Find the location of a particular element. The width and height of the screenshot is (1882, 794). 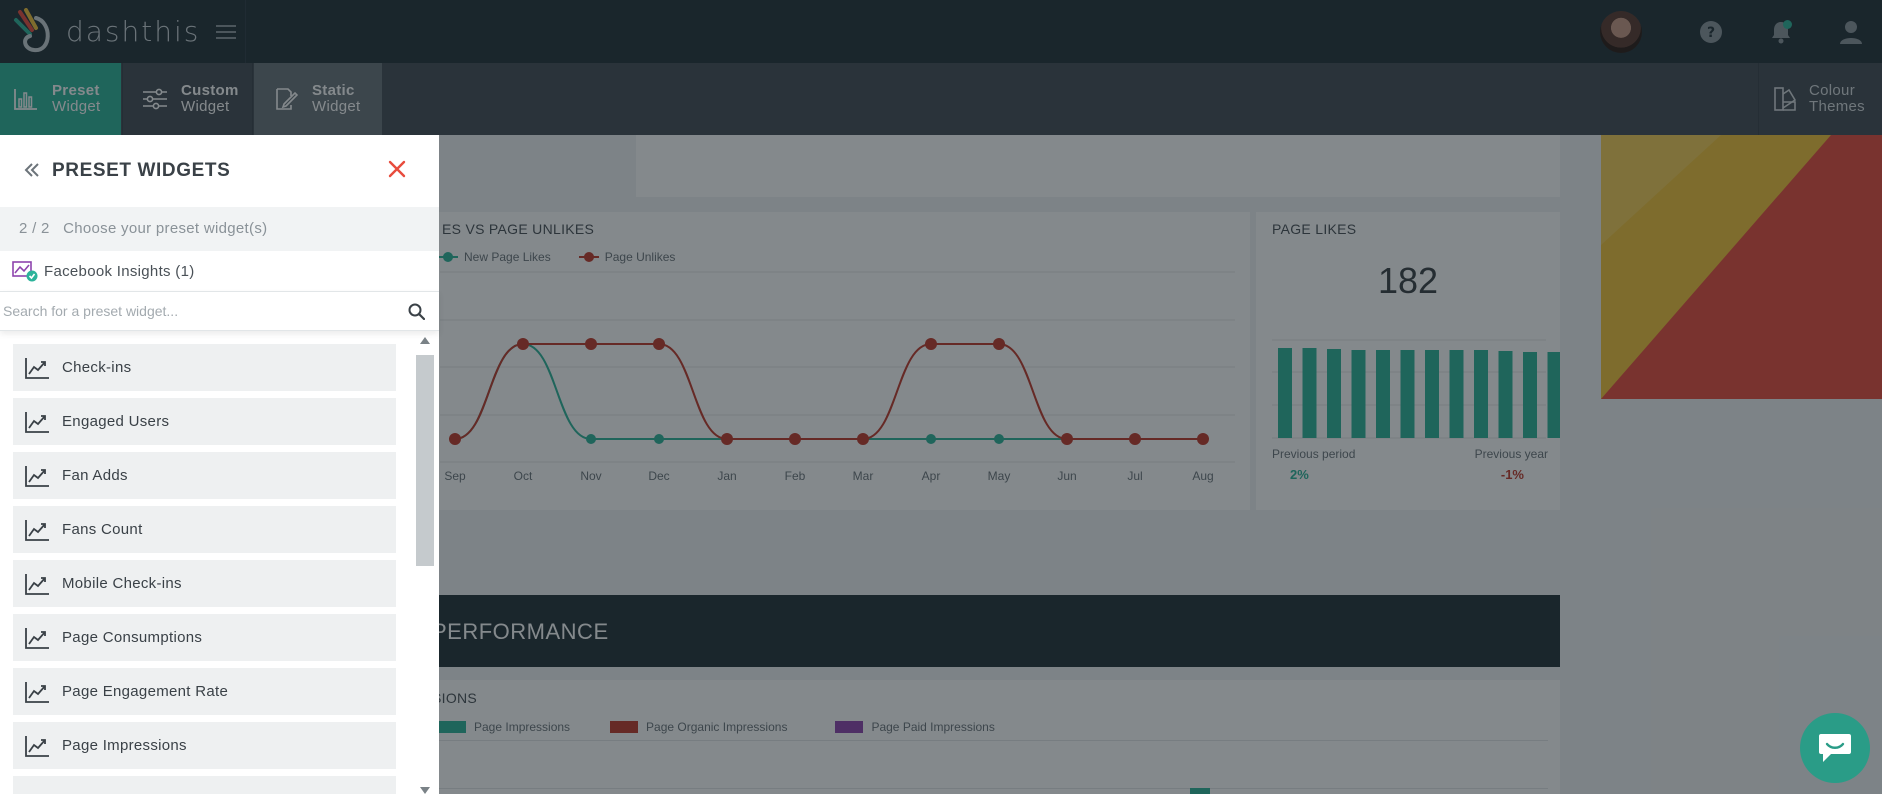

double-chevron-left-icon is located at coordinates (32, 170).